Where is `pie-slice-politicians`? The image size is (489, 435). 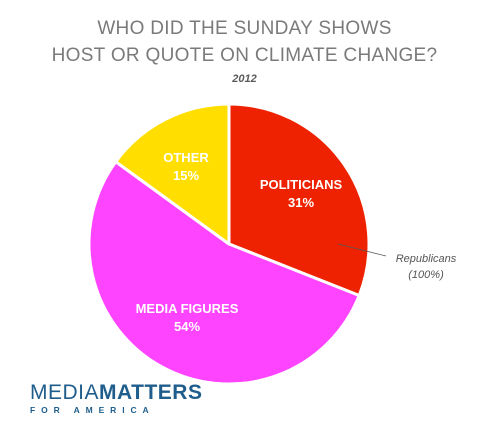 pie-slice-politicians is located at coordinates (299, 200).